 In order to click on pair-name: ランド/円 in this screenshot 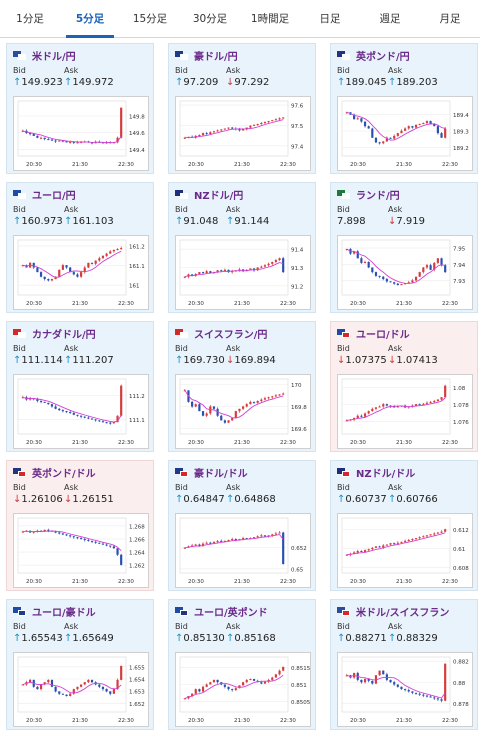, I will do `click(378, 196)`.